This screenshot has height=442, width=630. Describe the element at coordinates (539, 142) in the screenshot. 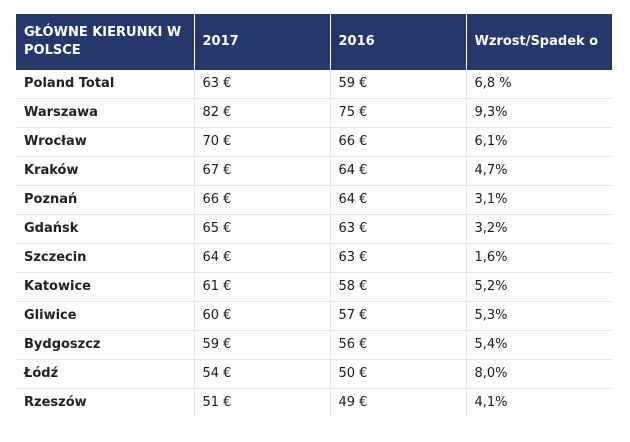

I see `change-cell: 6,1%` at that location.